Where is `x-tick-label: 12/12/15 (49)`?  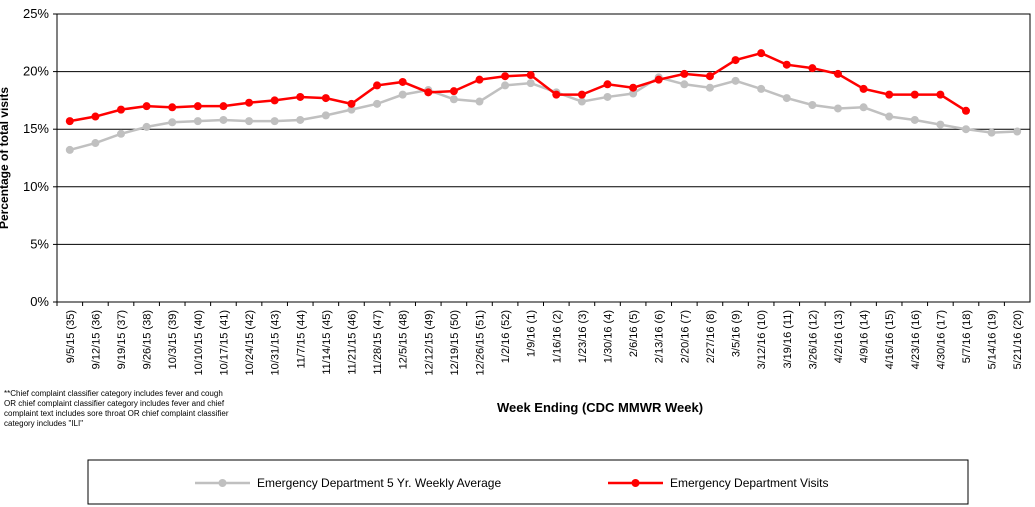
x-tick-label: 12/12/15 (49) is located at coordinates (429, 342).